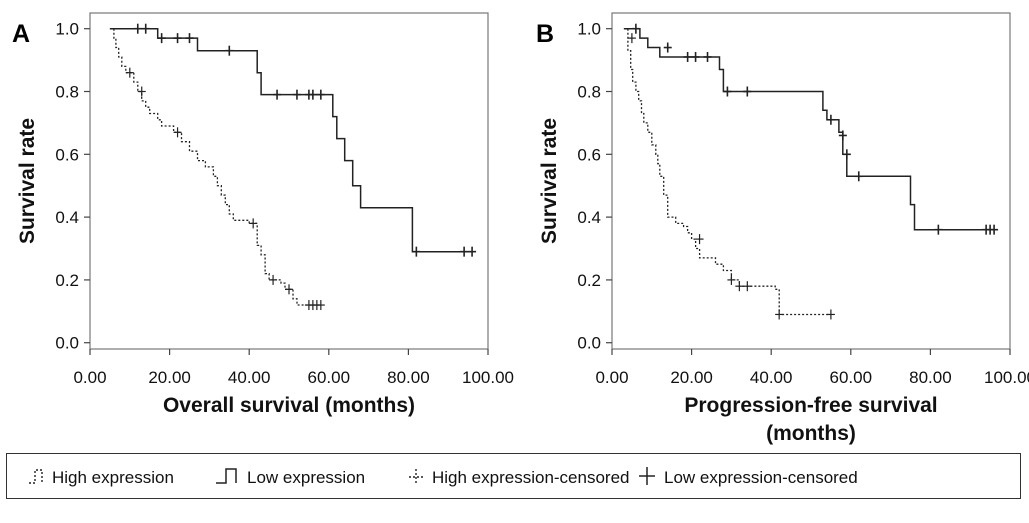 The image size is (1029, 523). Describe the element at coordinates (306, 477) in the screenshot. I see `legend-label-low-expression: Low expression` at that location.